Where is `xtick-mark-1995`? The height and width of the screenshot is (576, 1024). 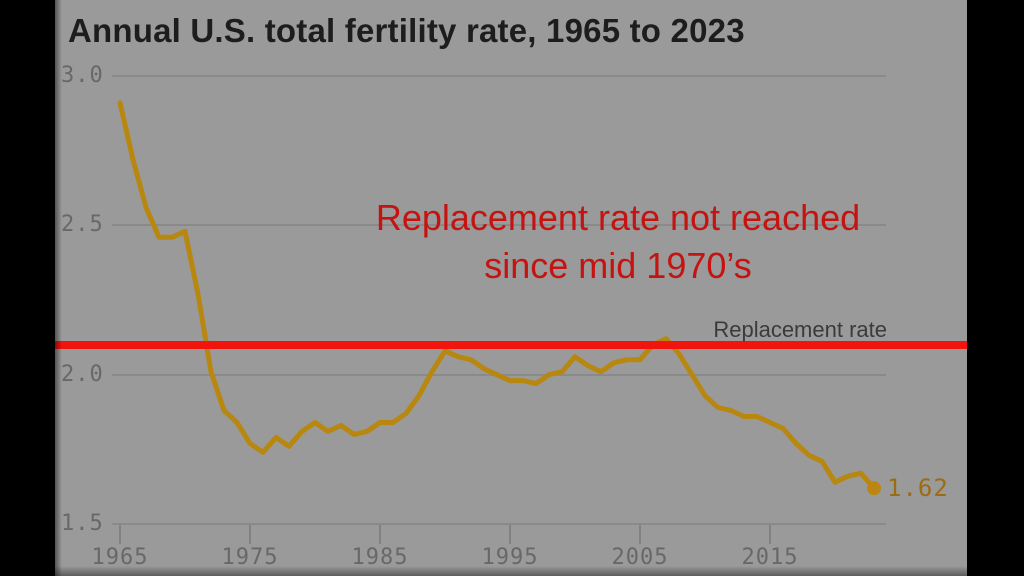
xtick-mark-1995 is located at coordinates (510, 534).